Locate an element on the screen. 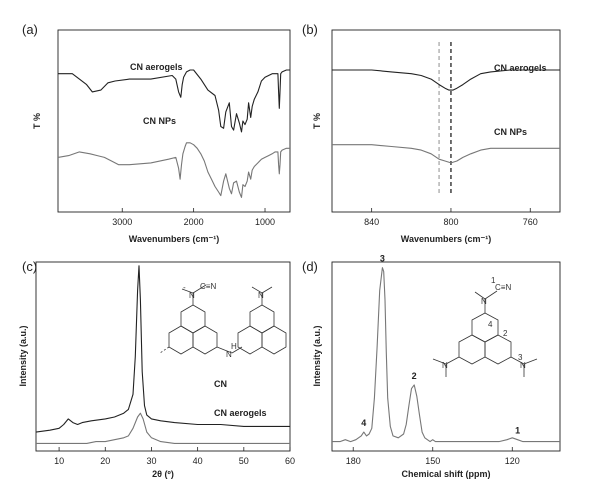 The image size is (600, 491). x-tick-label: 20 is located at coordinates (105, 461).